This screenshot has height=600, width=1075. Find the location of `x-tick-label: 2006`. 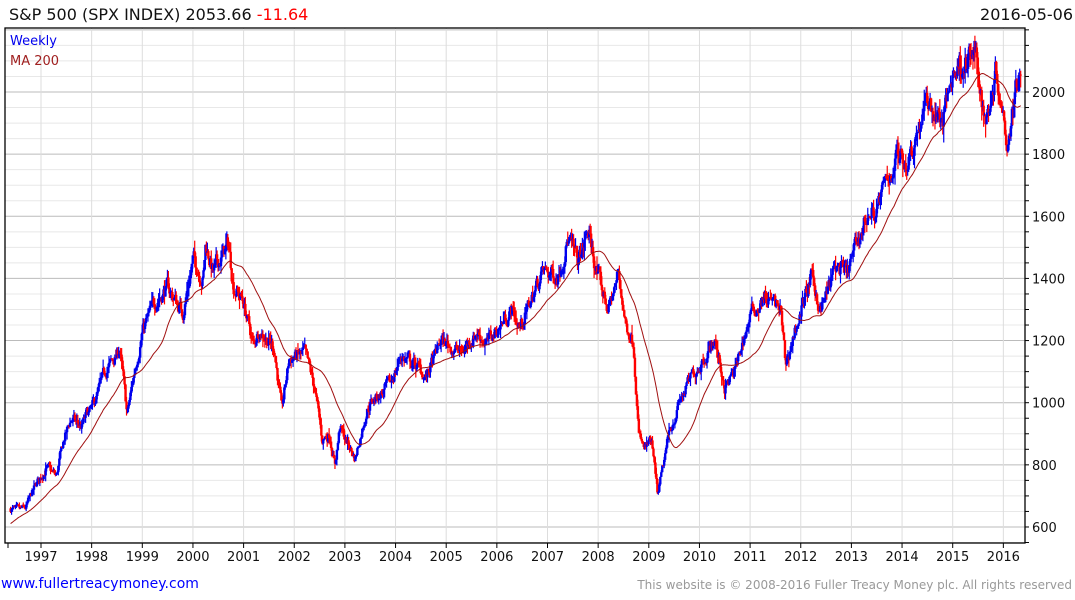

x-tick-label: 2006 is located at coordinates (496, 557).